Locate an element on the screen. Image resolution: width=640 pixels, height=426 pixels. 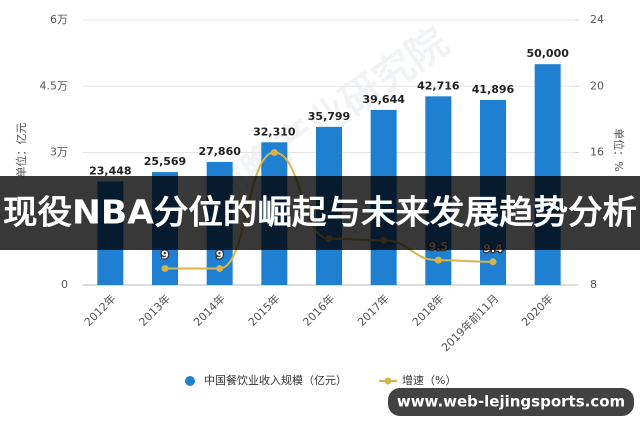
x-tick-label: 2019年前11月 is located at coordinates (469, 322).